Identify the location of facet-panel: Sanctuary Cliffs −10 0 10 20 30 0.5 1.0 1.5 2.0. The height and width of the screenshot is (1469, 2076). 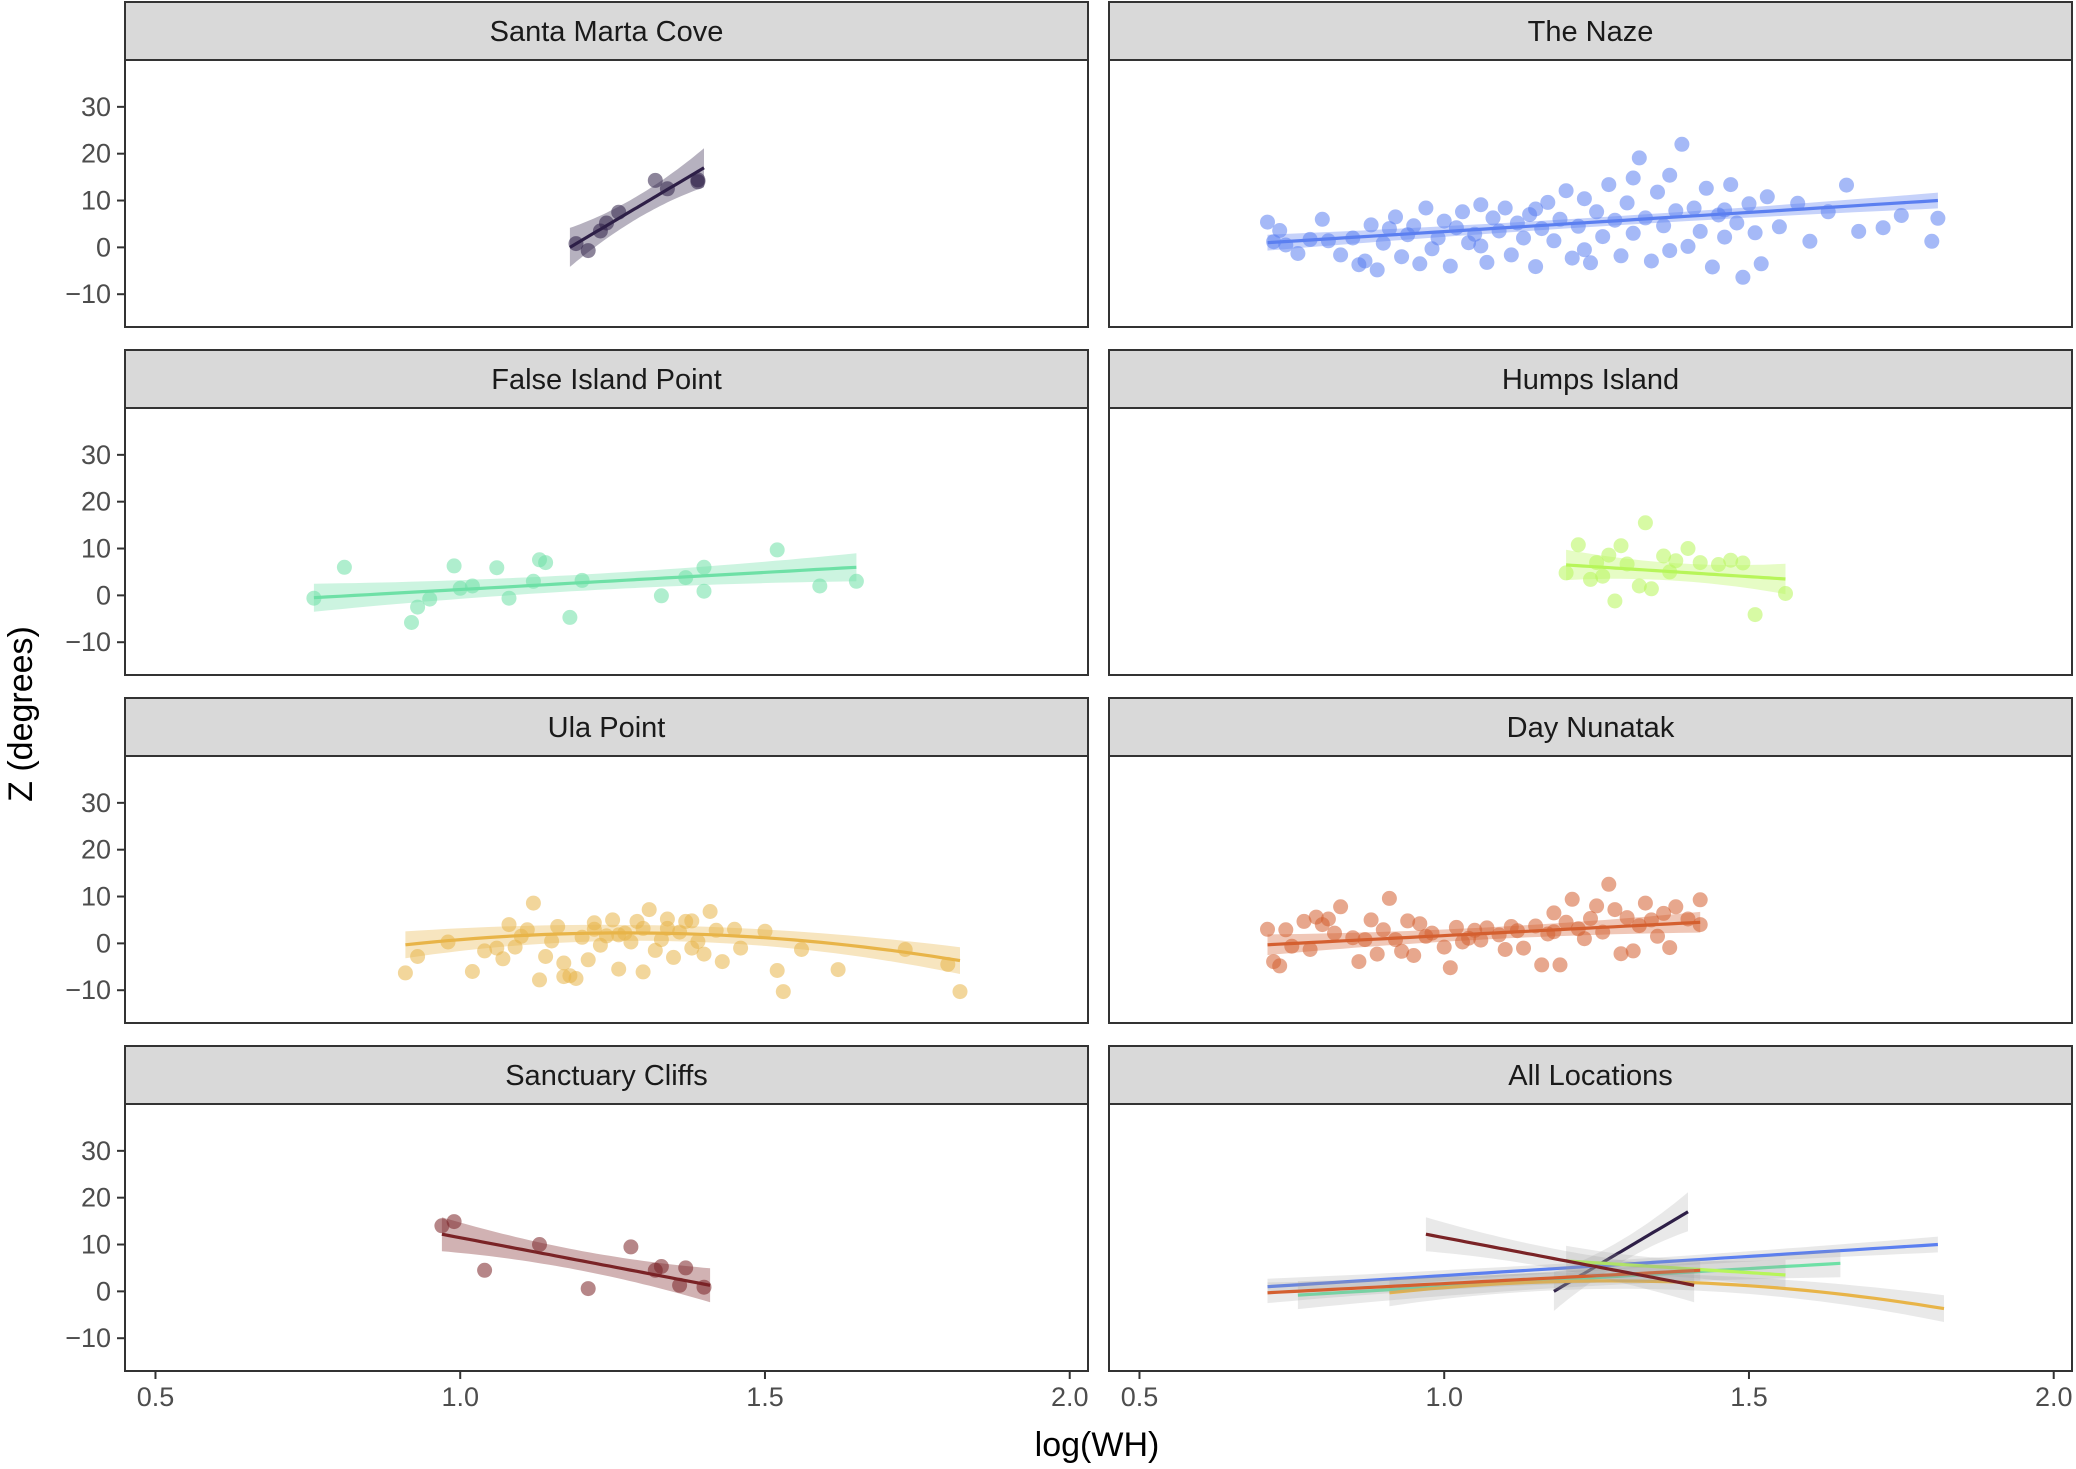
(577, 1228).